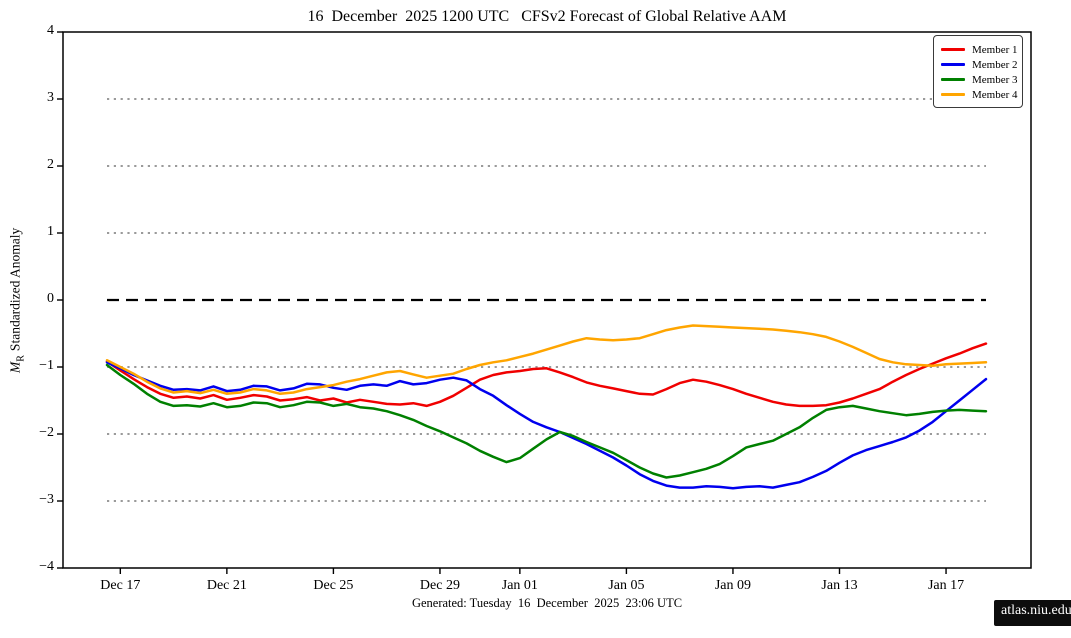 This screenshot has width=1071, height=638. I want to click on y-tick-label-4: 4, so click(50, 30).